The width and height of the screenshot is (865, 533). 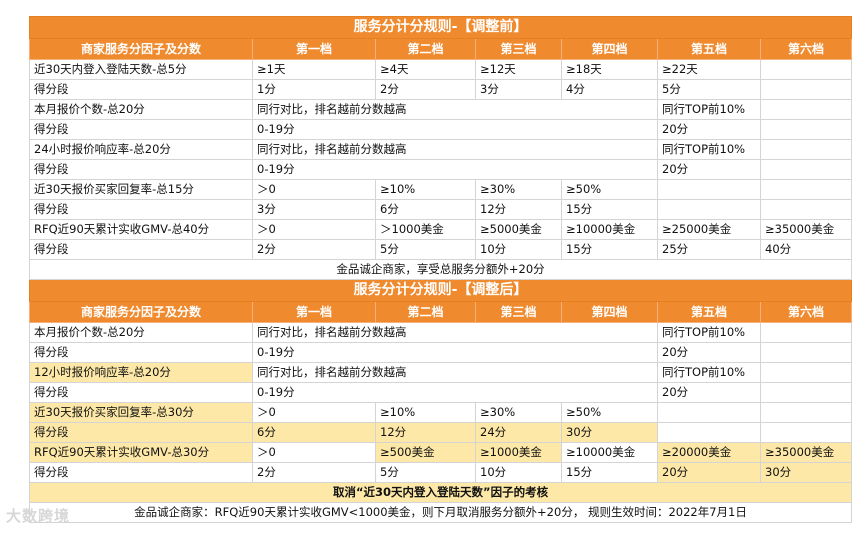 I want to click on footnote-row: 金品诚企商家，享受总服务分额外+20分, so click(x=440, y=269).